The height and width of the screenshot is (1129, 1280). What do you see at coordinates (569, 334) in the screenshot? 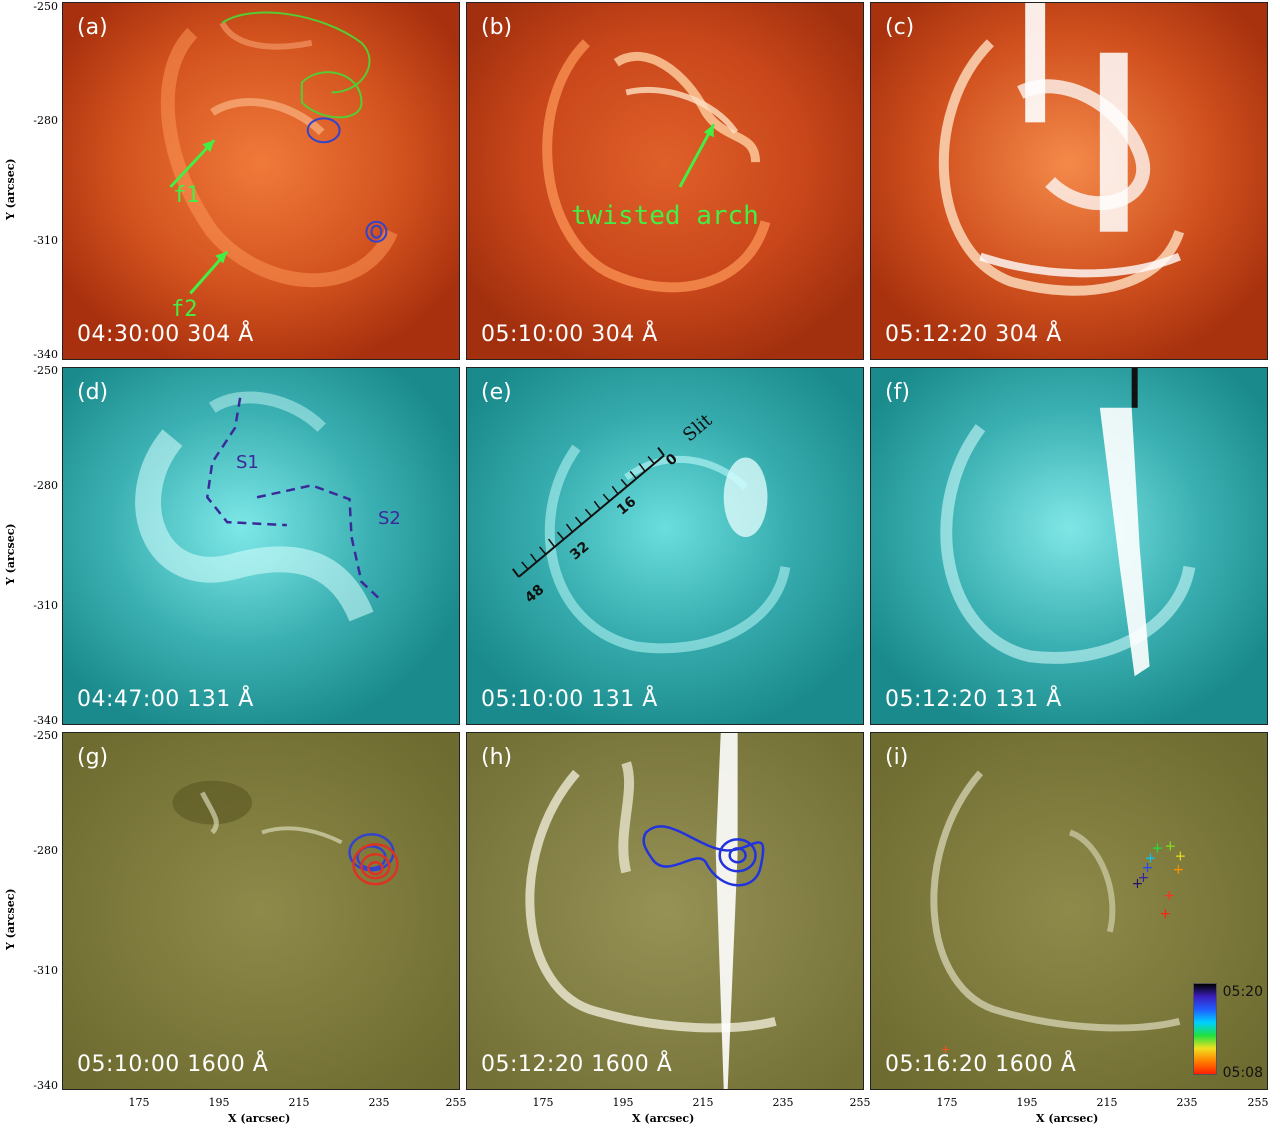
I see `panel-caption: 05:10:00 304 Å` at bounding box center [569, 334].